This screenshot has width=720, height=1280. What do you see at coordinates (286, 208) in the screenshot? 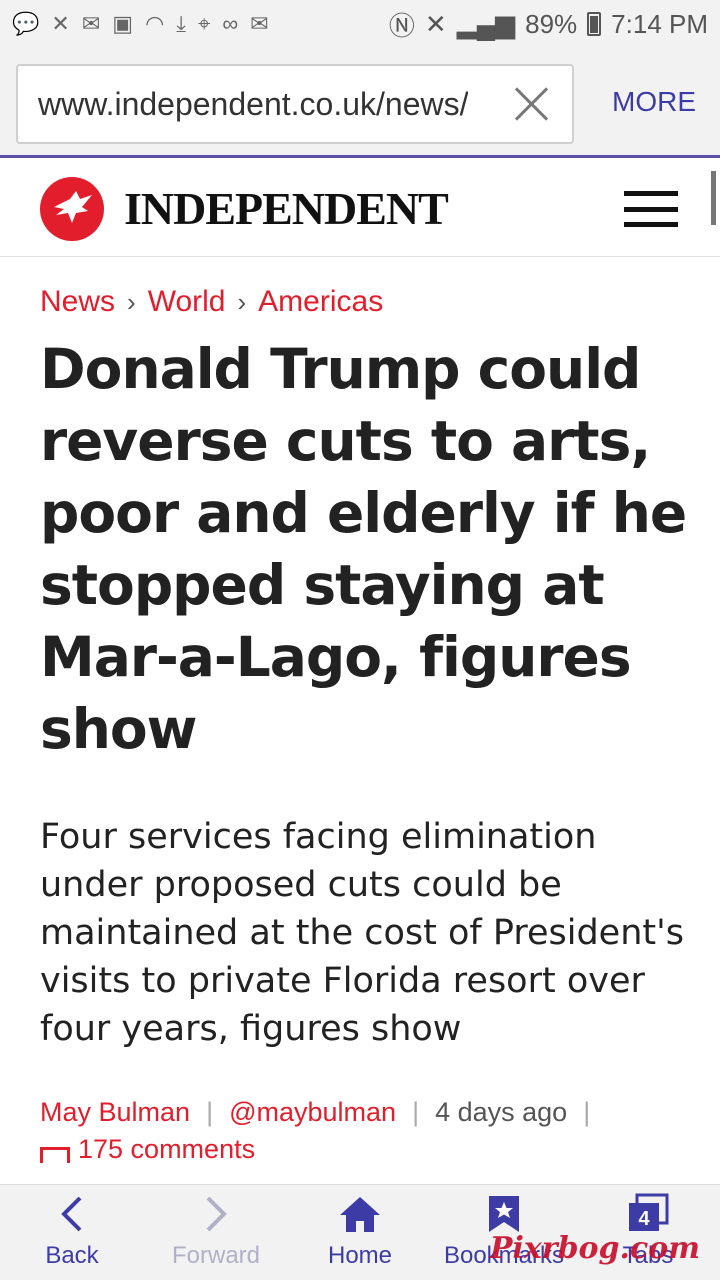
I see `site-logo: INDEPENDENT` at bounding box center [286, 208].